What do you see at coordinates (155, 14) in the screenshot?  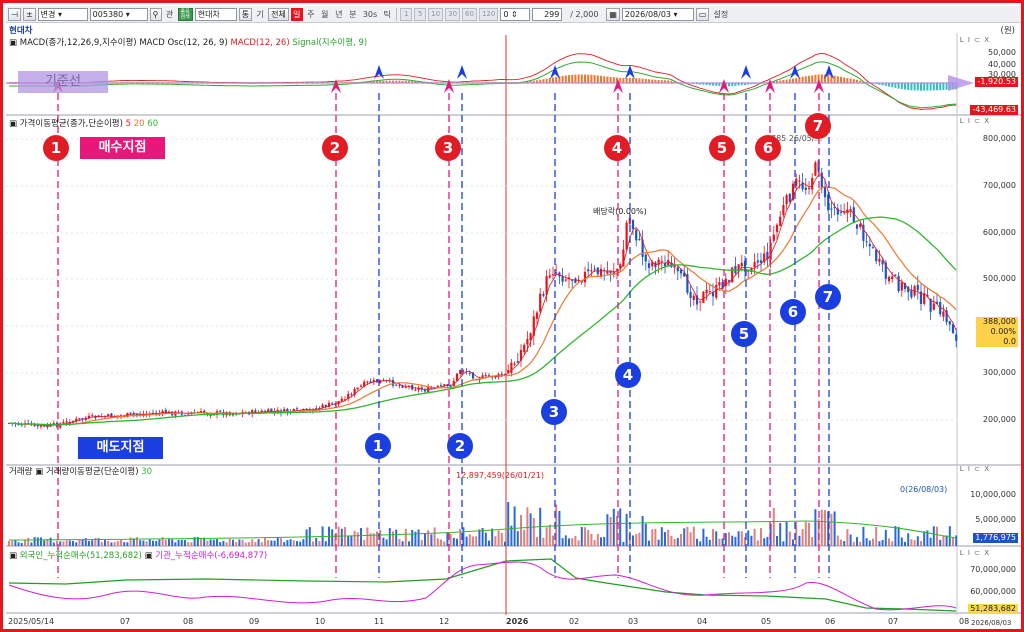 I see `search-icon: ⚲` at bounding box center [155, 14].